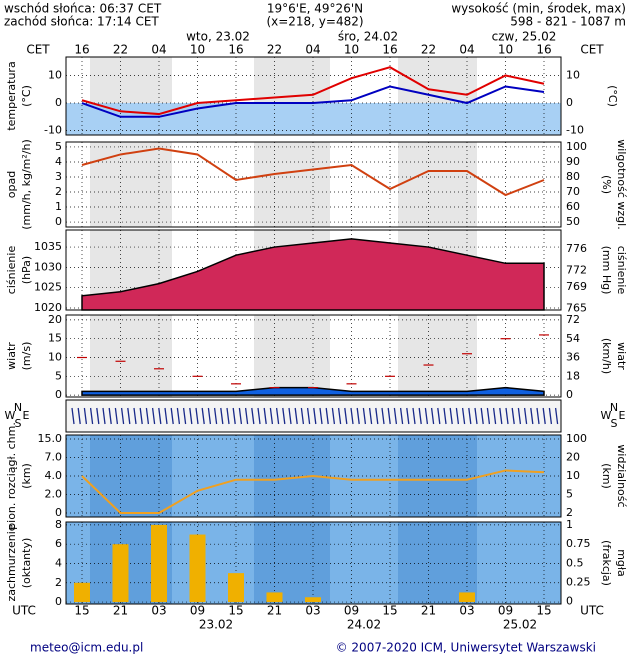 This screenshot has width=630, height=664. I want to click on y-tick-label: 0, so click(58, 221).